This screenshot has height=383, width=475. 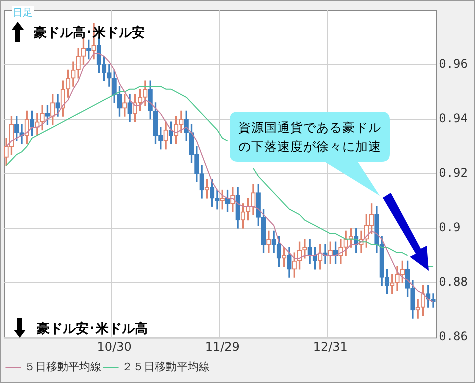 What do you see at coordinates (166, 367) in the screenshot?
I see `legend-label: ２５日移動平均線` at bounding box center [166, 367].